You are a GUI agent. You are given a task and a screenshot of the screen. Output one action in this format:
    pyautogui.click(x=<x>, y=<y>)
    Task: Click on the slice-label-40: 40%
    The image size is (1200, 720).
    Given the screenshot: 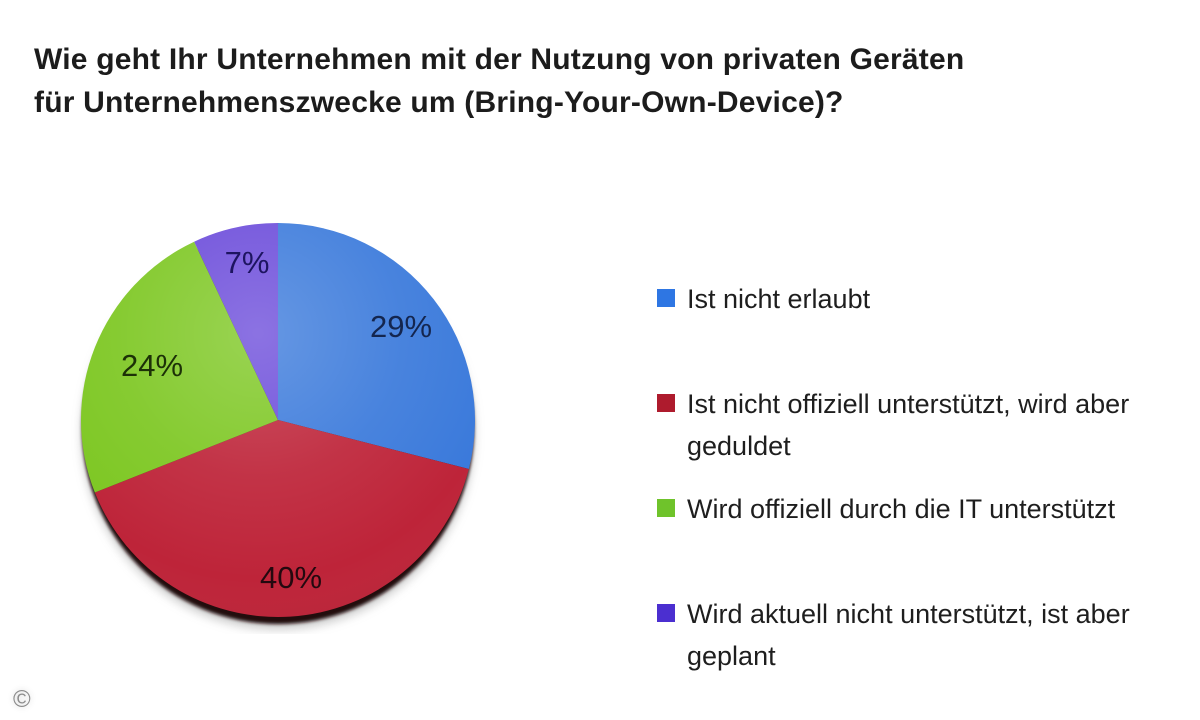 What is the action you would take?
    pyautogui.click(x=291, y=577)
    